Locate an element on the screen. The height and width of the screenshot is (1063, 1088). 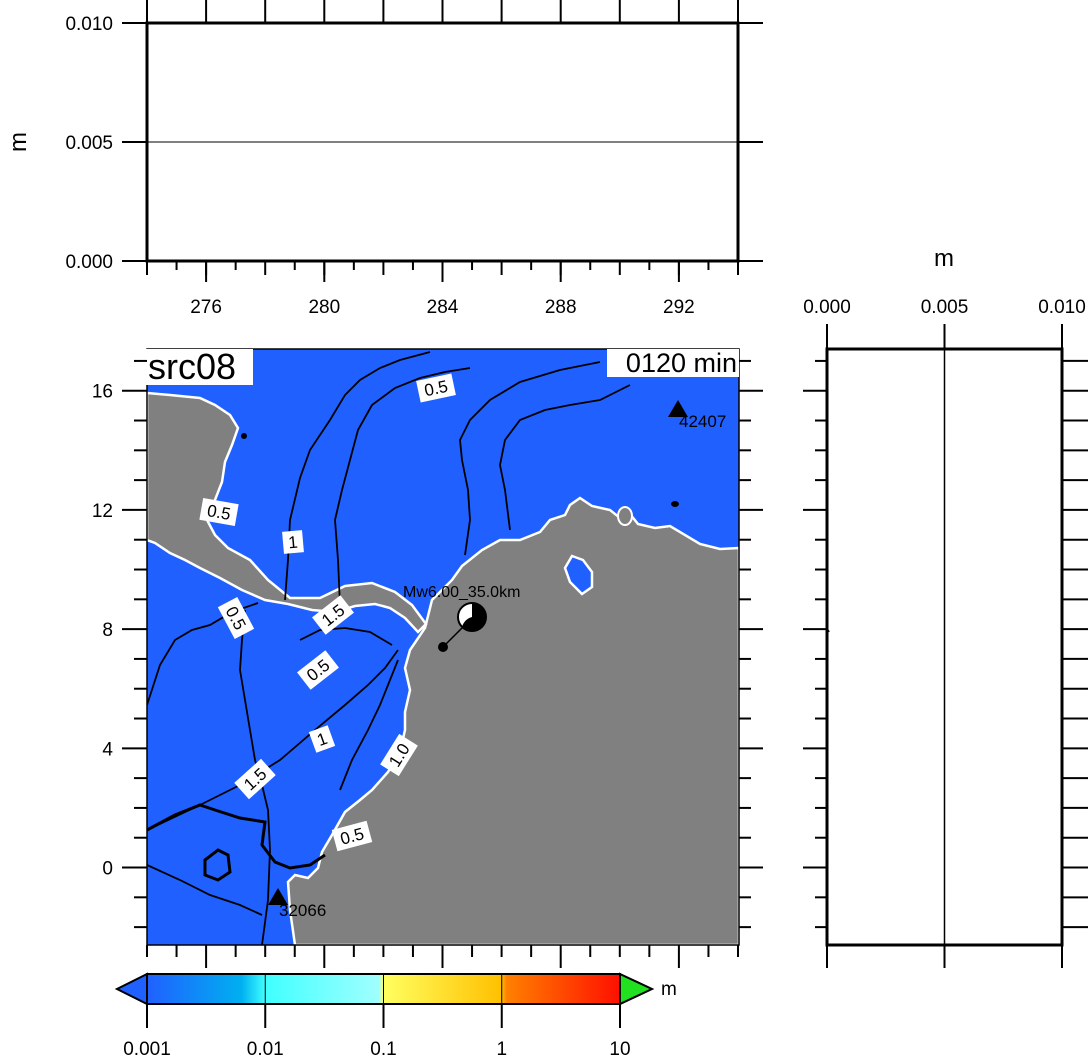
map-title-box is located at coordinates (199, 367).